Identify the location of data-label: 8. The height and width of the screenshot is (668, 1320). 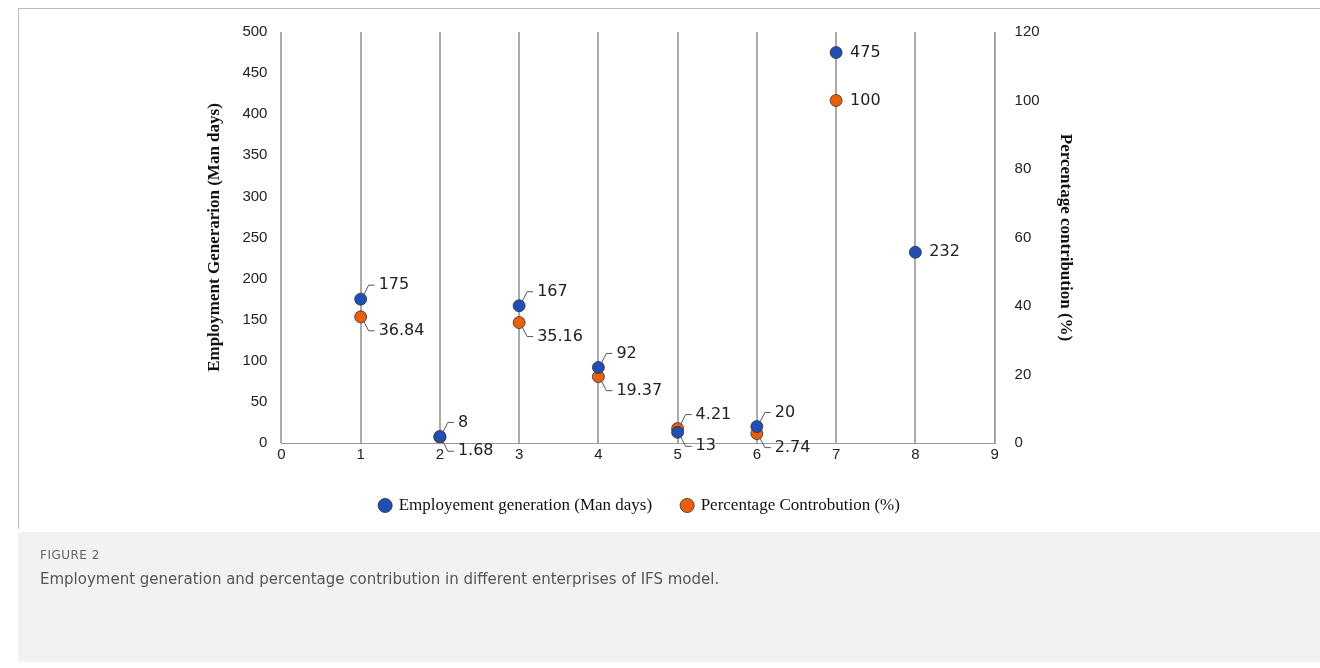
(463, 421).